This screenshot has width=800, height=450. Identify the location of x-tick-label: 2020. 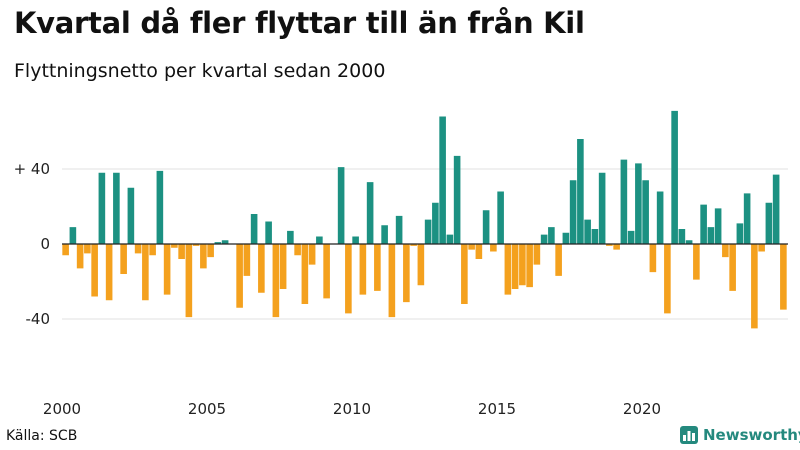
(642, 409).